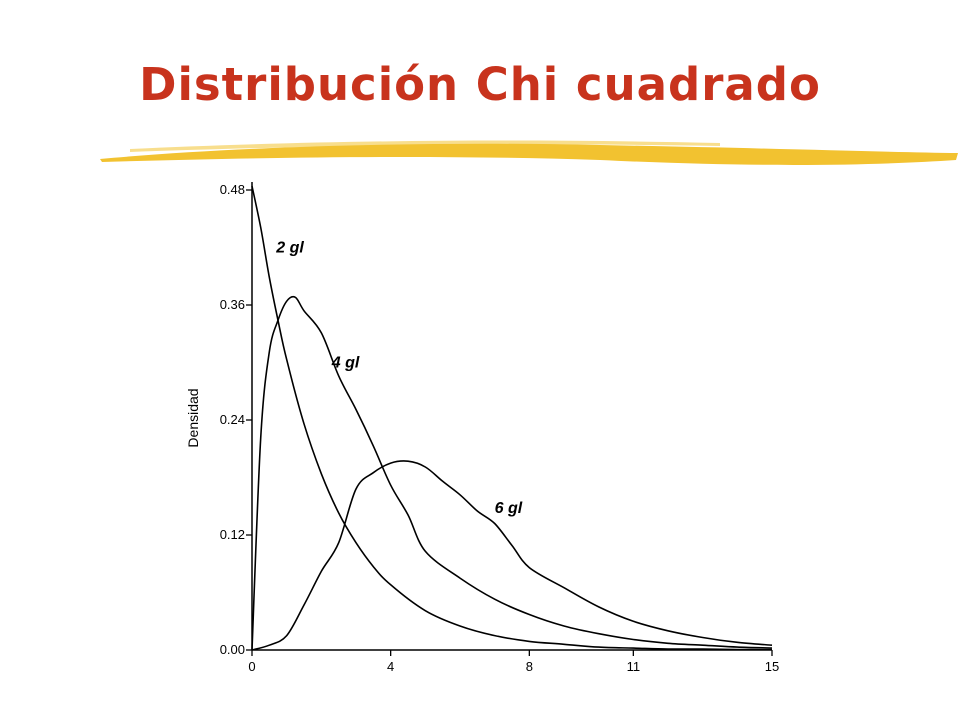 The width and height of the screenshot is (960, 720). Describe the element at coordinates (513, 662) in the screenshot. I see `x-ticks: 0 4 8 11 15` at that location.